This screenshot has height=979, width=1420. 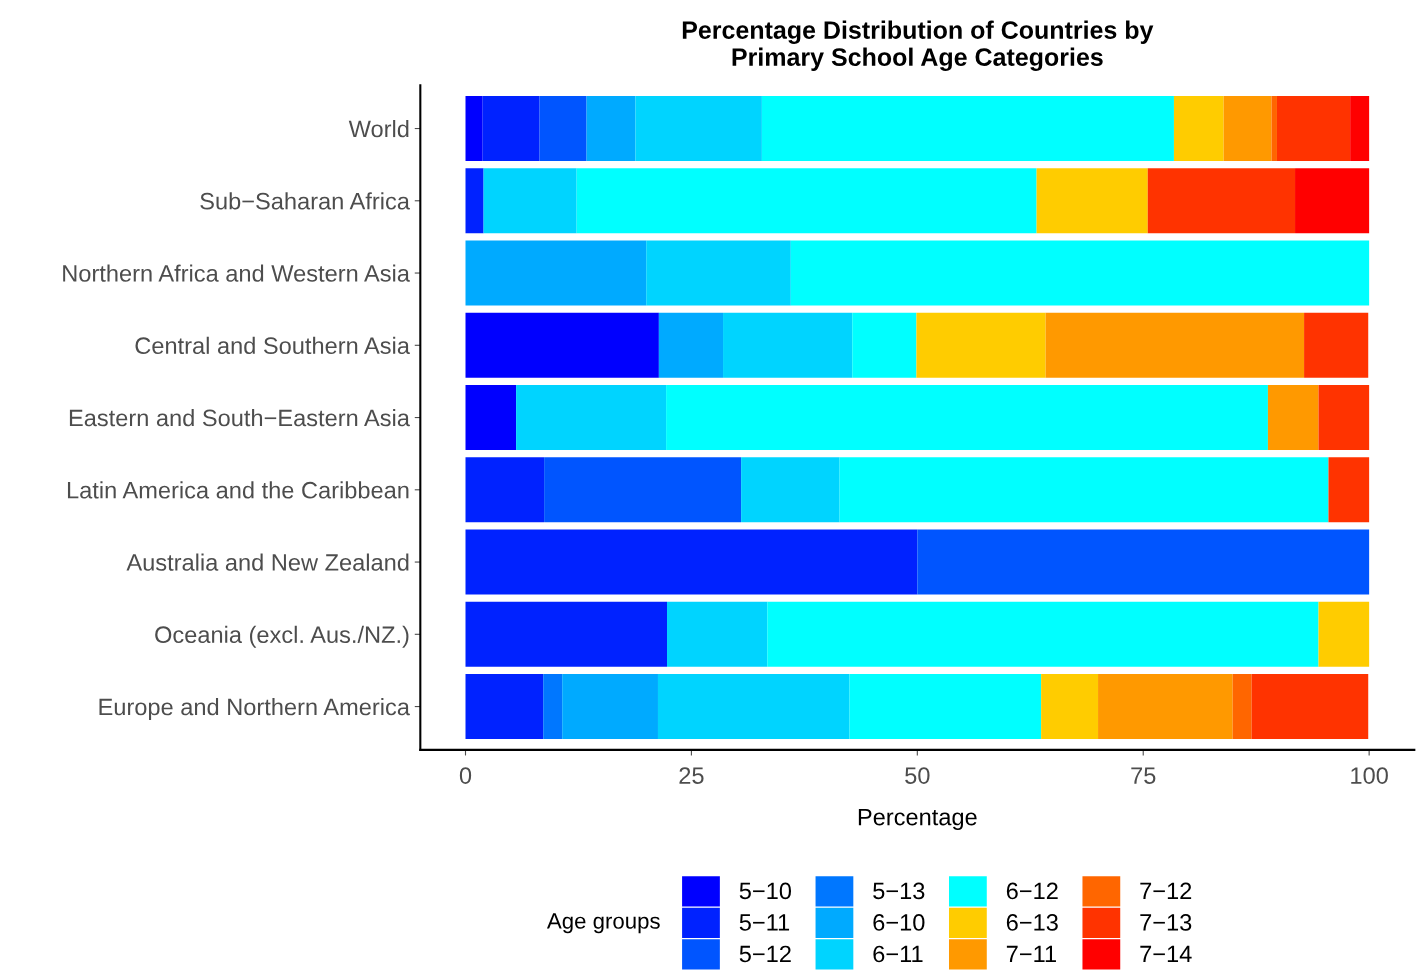 What do you see at coordinates (282, 636) in the screenshot?
I see `y-tick-label: Oceania (excl. Aus./NZ.)` at bounding box center [282, 636].